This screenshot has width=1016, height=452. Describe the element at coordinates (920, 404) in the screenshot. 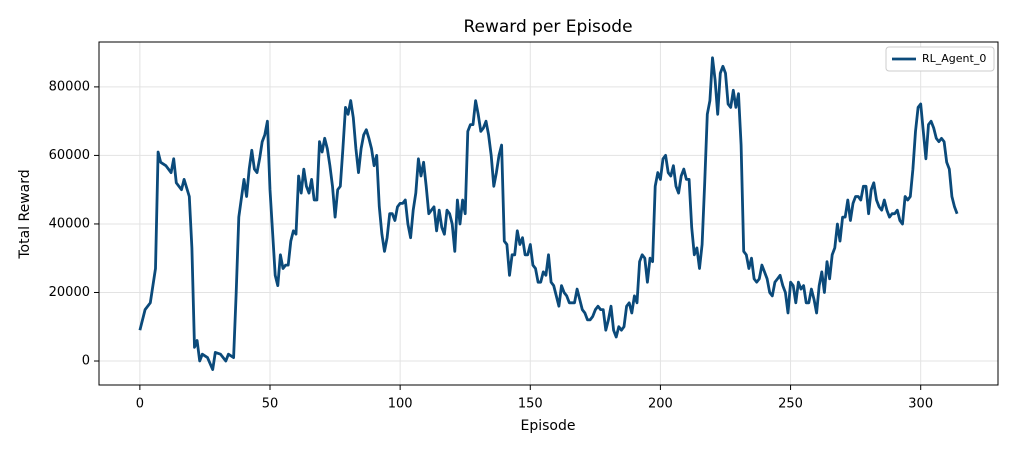

I see `x-tick-label: 300` at that location.